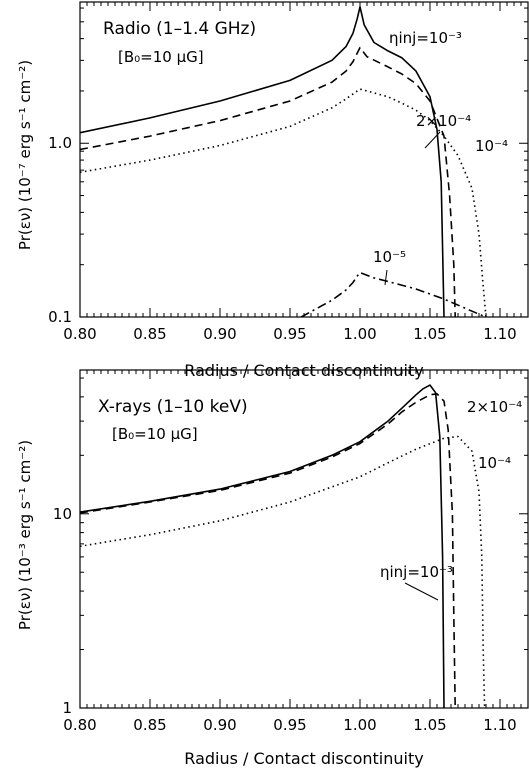 The image size is (529, 769). I want to click on x-axis-label: Radius / Contact discontinuity, so click(303, 758).